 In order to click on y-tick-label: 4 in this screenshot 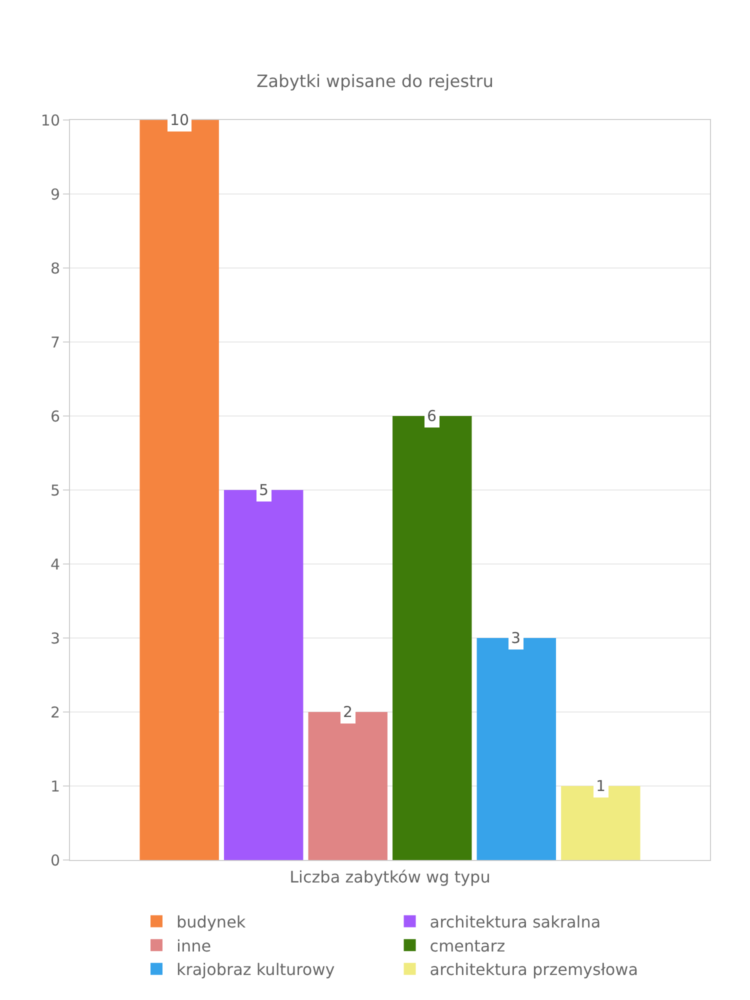, I will do `click(55, 564)`.